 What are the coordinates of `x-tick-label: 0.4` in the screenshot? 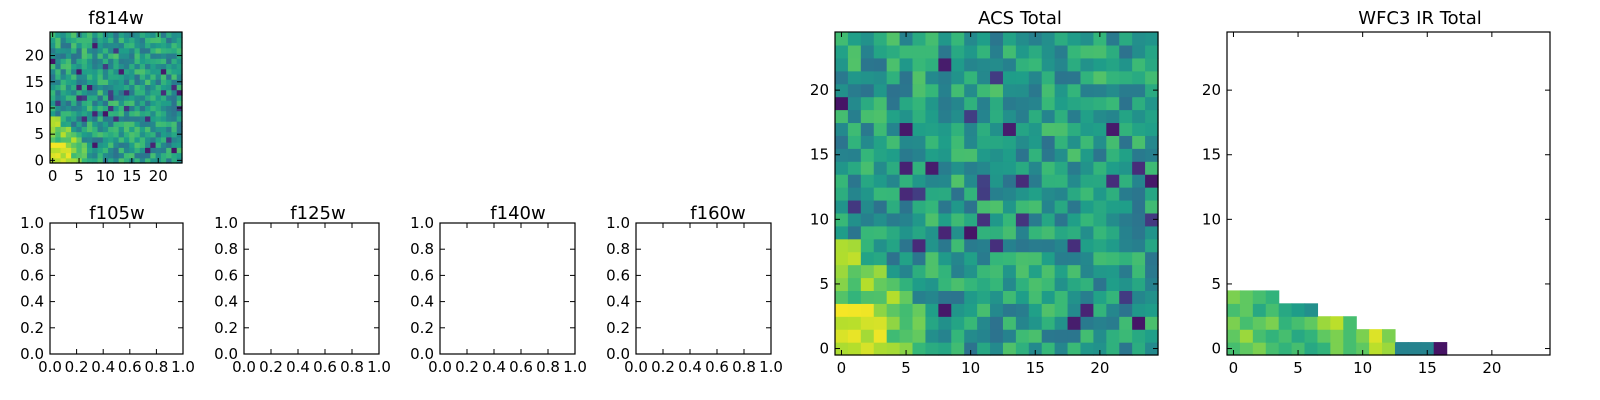 It's located at (103, 367).